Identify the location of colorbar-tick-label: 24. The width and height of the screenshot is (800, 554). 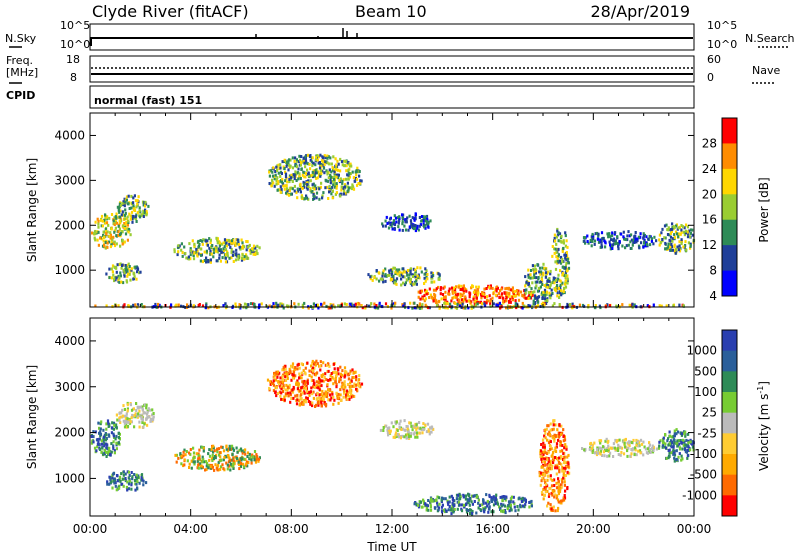
(709, 169).